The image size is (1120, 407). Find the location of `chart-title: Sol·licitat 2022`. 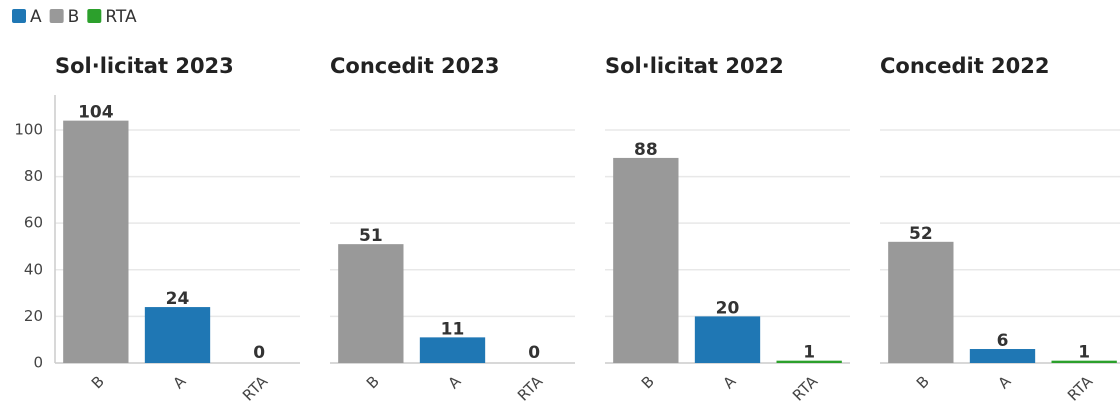

chart-title: Sol·licitat 2022 is located at coordinates (694, 66).